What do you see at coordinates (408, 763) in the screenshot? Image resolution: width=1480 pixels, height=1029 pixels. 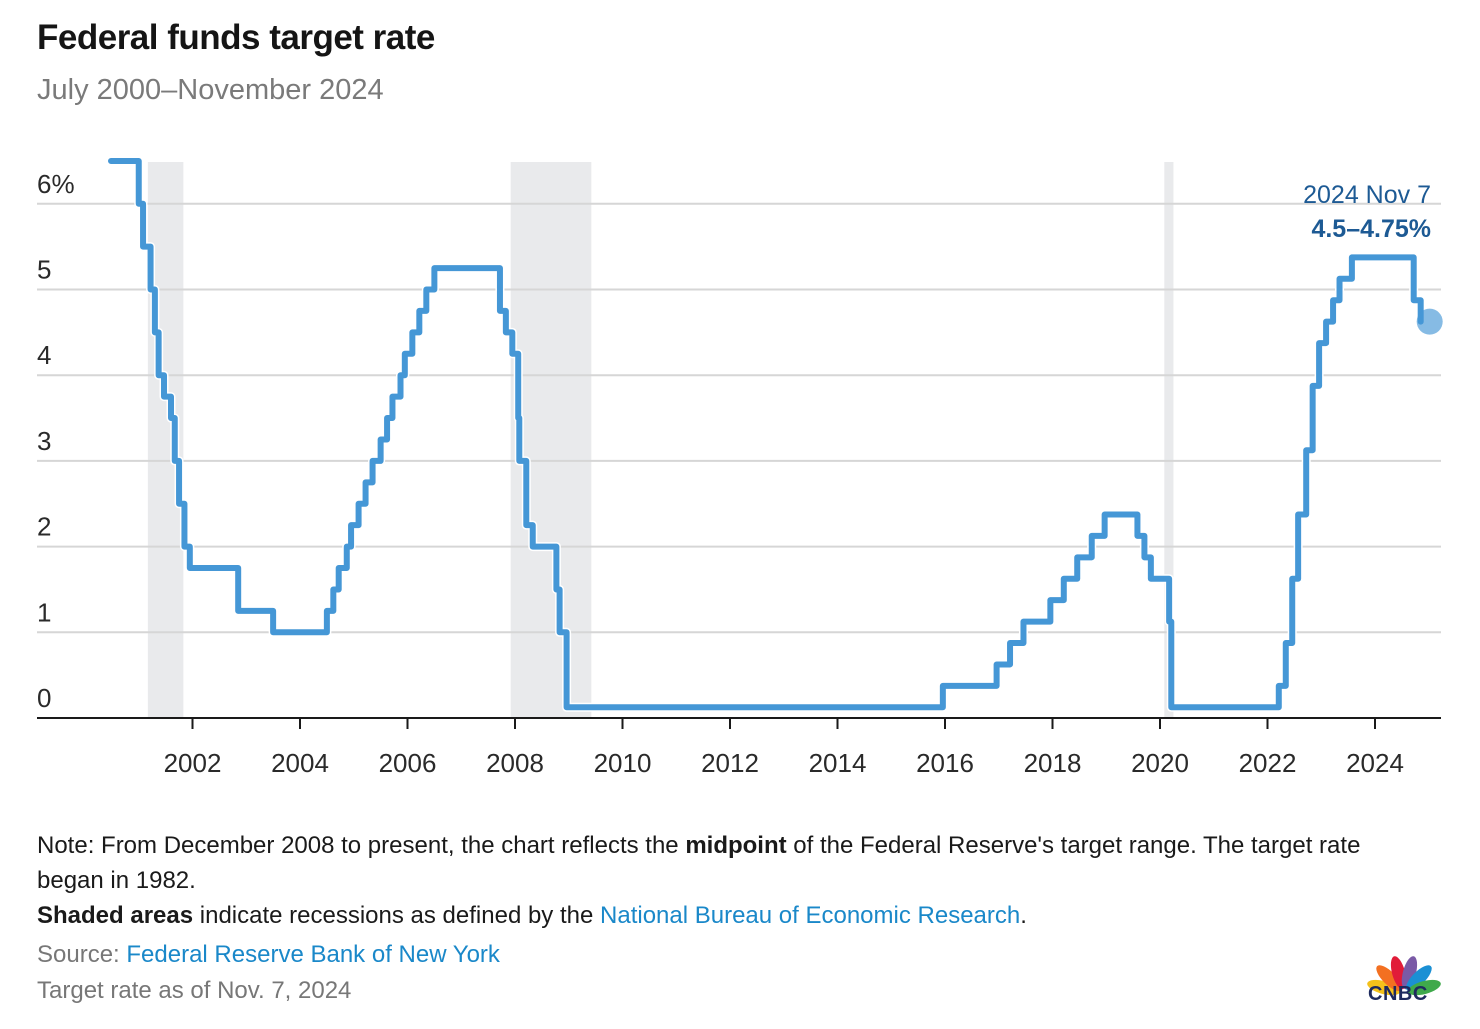 I see `x-tick-label: 2006` at bounding box center [408, 763].